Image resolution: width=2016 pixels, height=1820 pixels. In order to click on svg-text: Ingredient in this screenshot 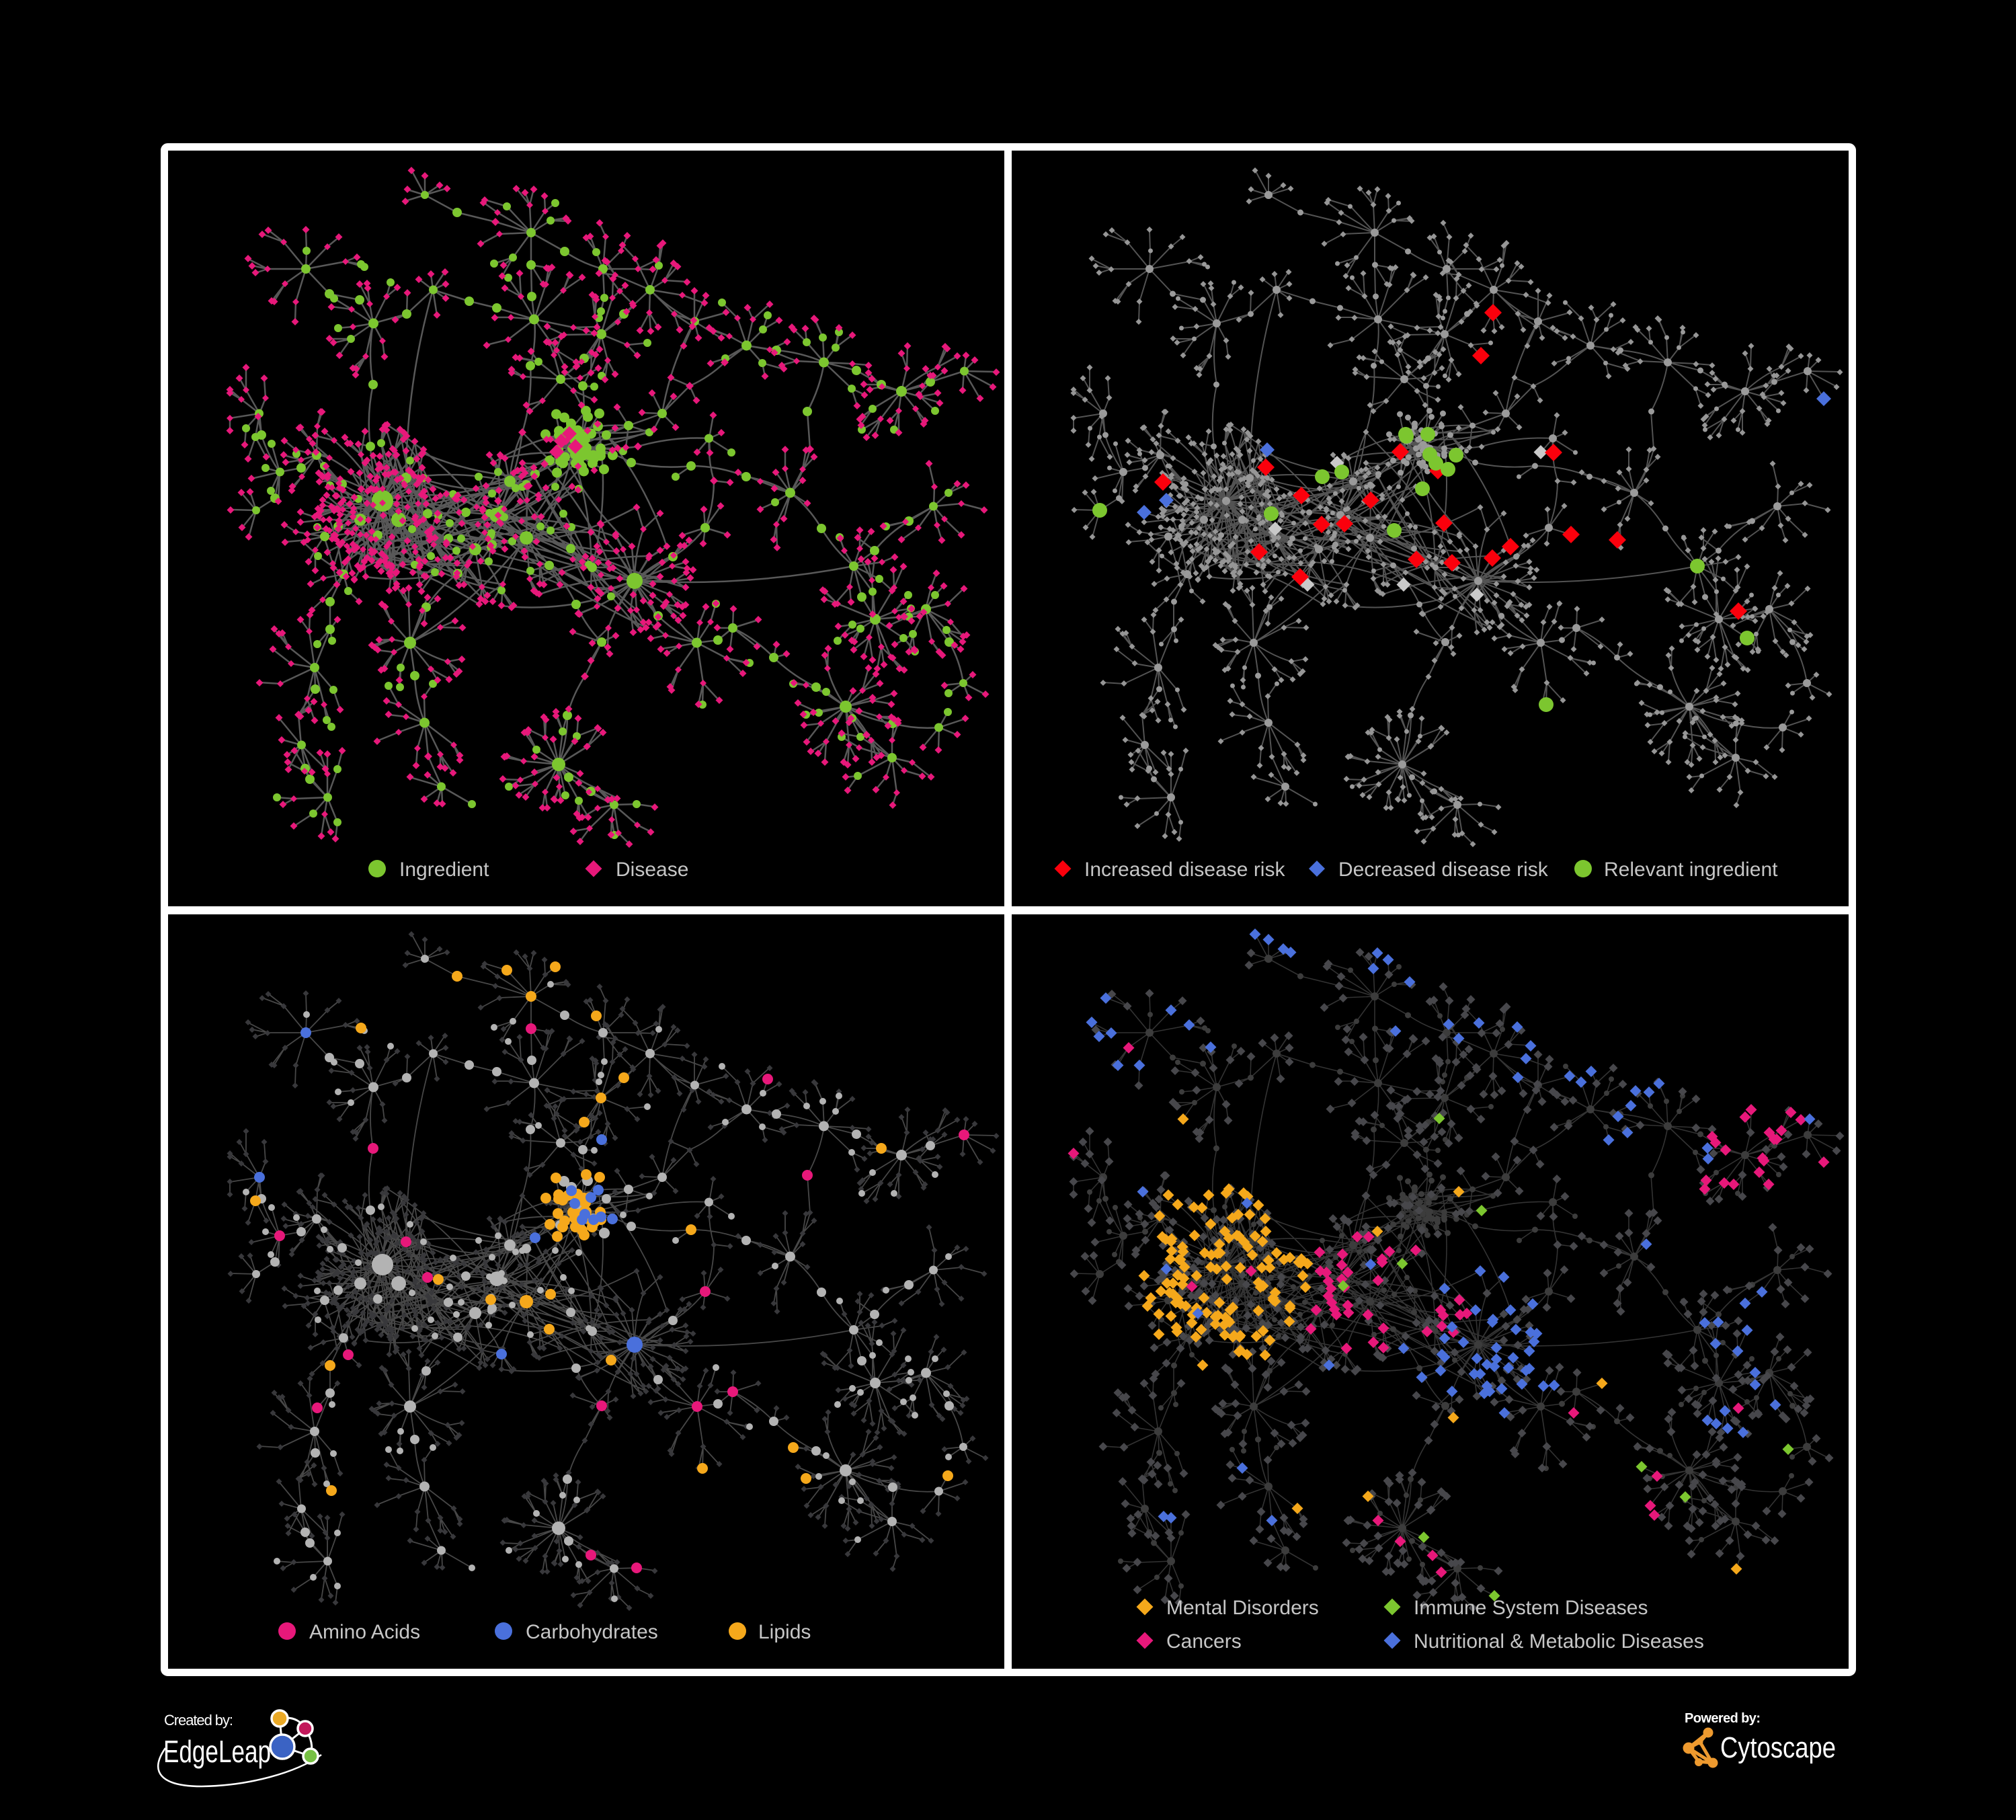, I will do `click(444, 870)`.